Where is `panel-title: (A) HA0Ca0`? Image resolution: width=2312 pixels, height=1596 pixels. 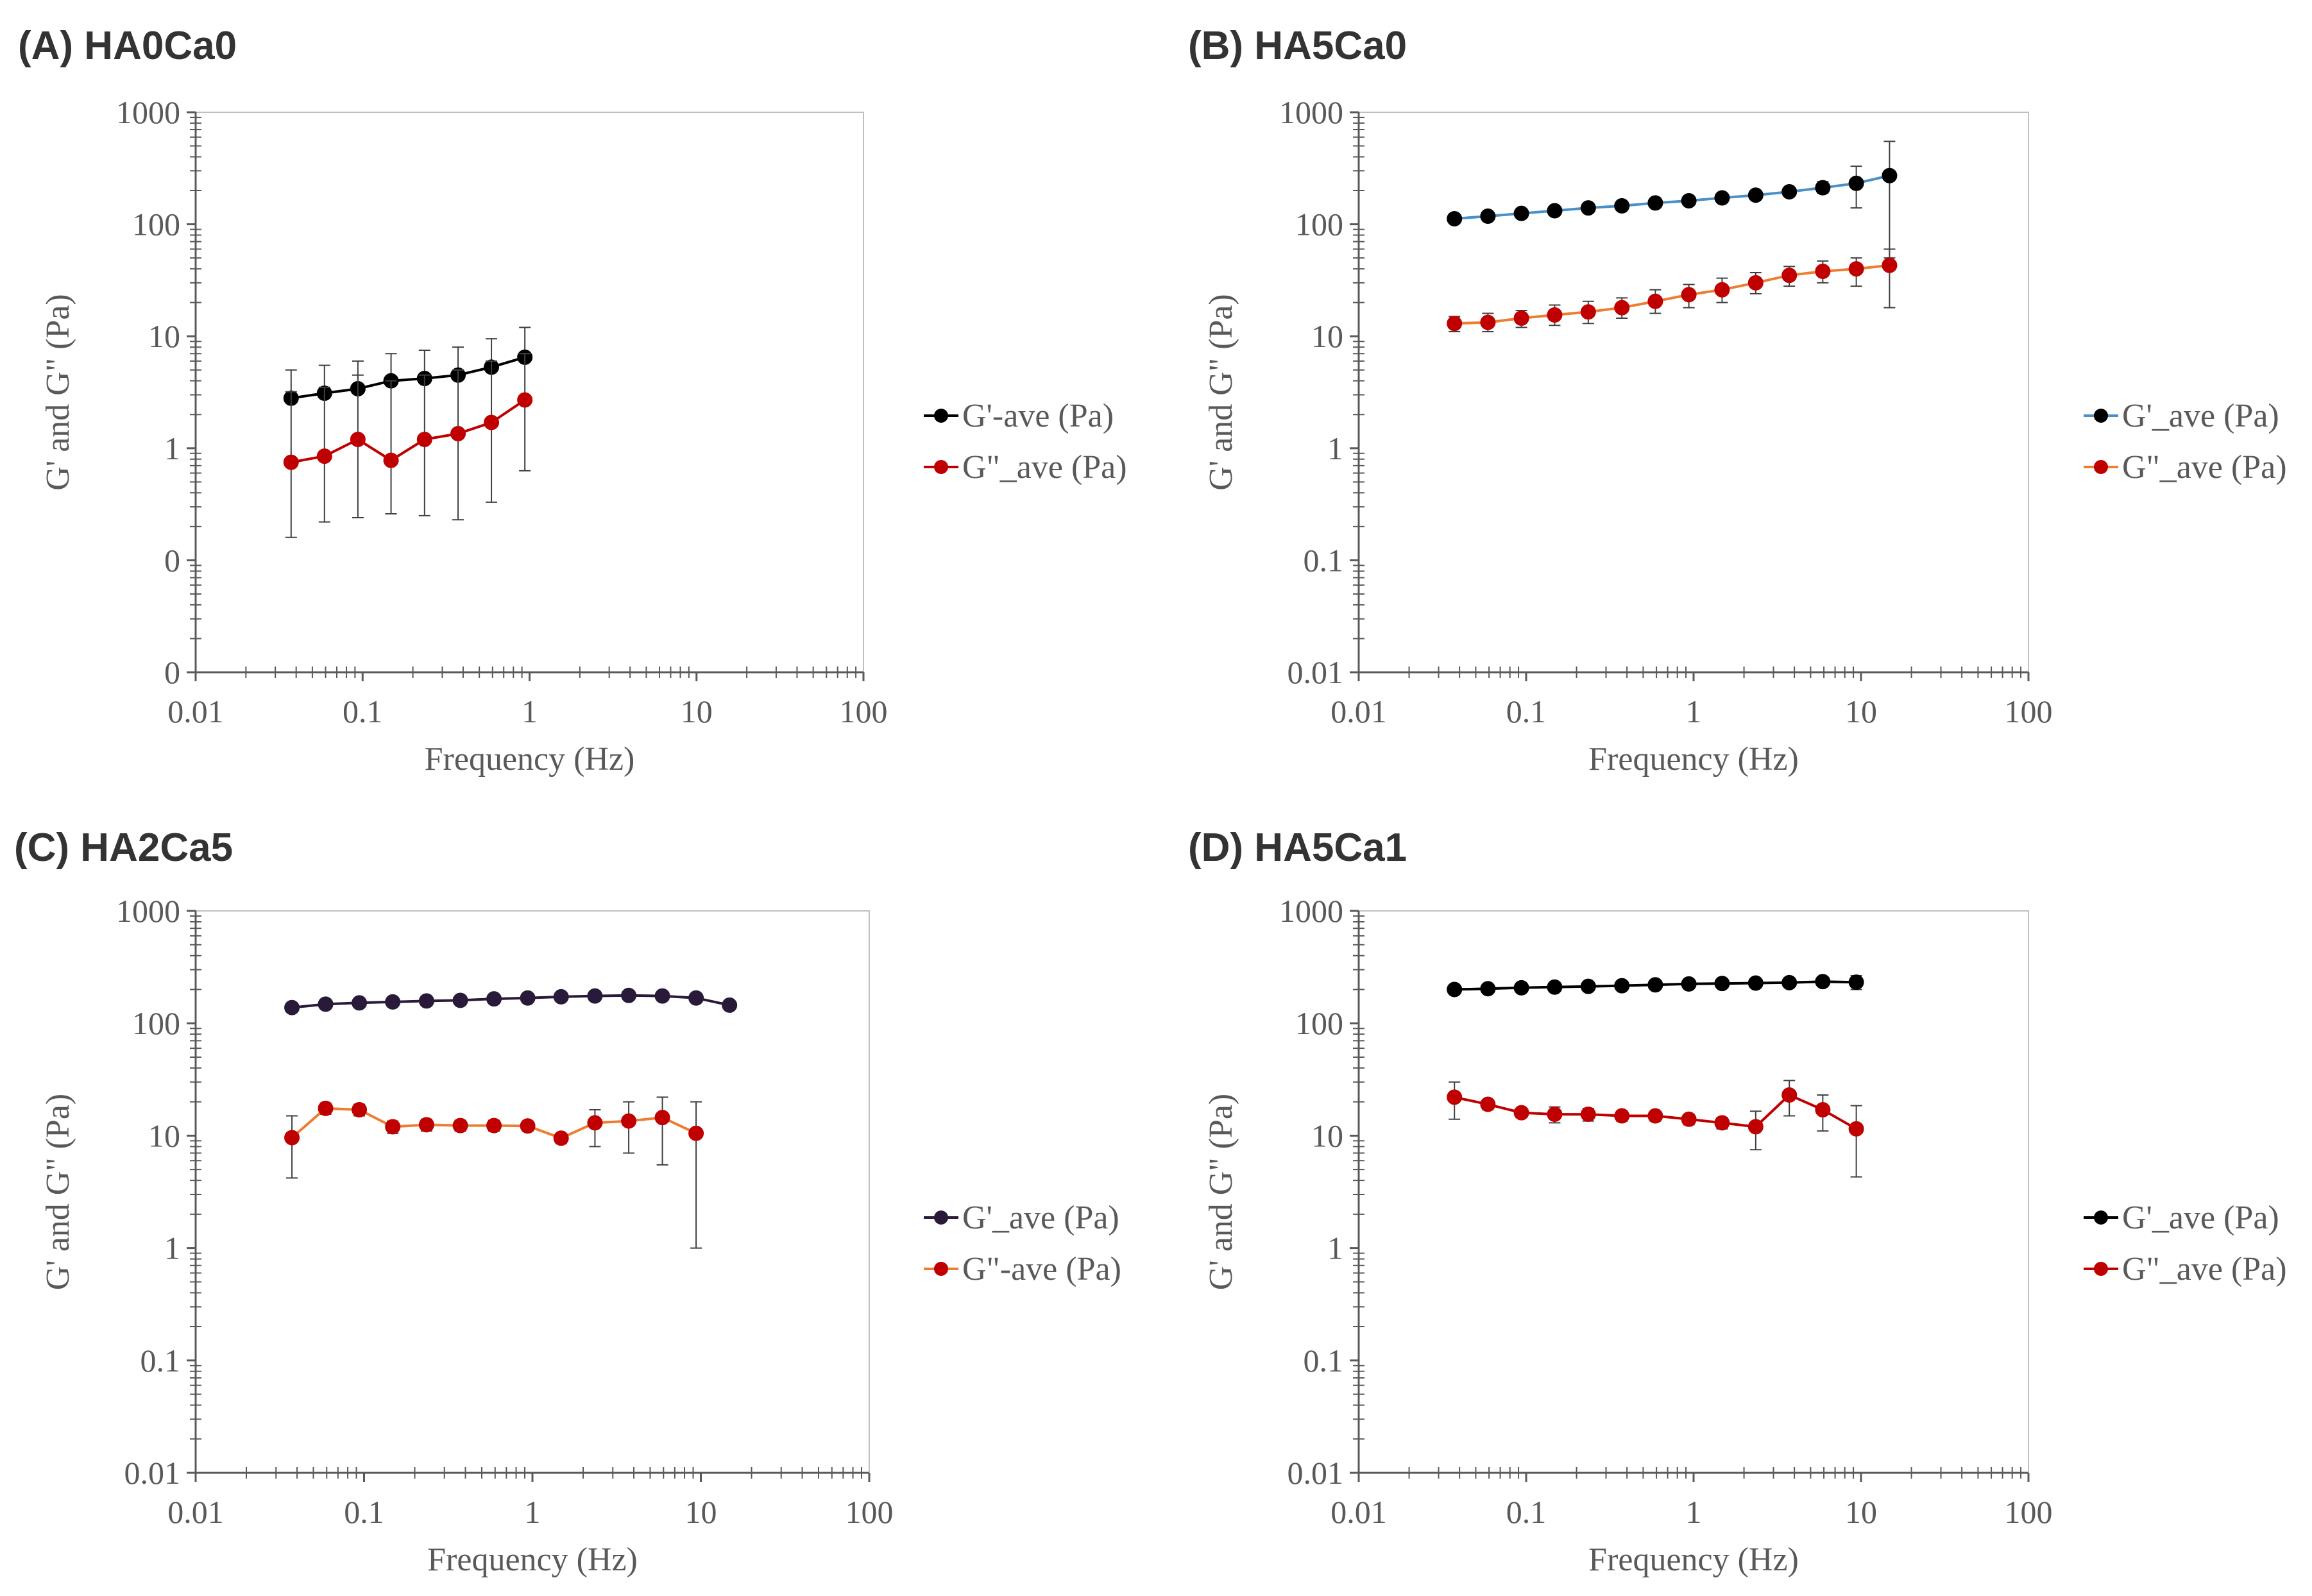 panel-title: (A) HA0Ca0 is located at coordinates (127, 46).